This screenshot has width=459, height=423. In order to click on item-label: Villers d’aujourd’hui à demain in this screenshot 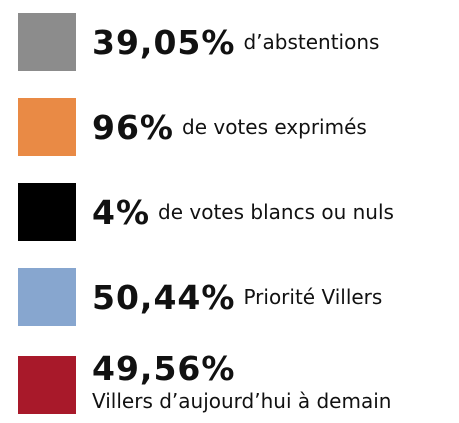, I will do `click(242, 401)`.